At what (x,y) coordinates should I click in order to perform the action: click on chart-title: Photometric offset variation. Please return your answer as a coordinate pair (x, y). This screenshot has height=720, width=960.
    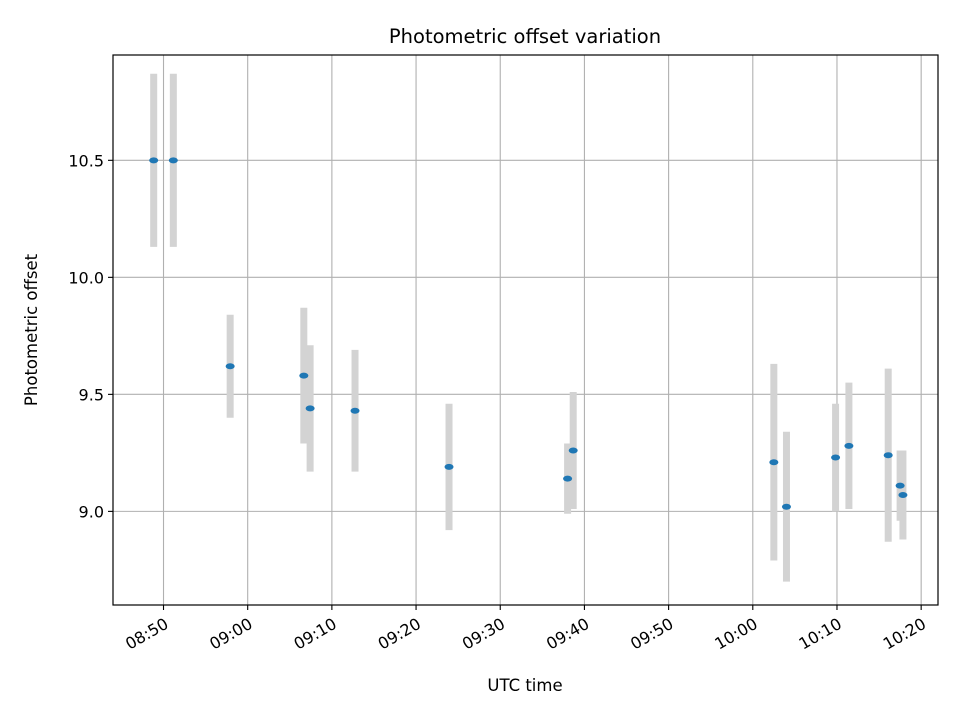
    Looking at the image, I should click on (525, 36).